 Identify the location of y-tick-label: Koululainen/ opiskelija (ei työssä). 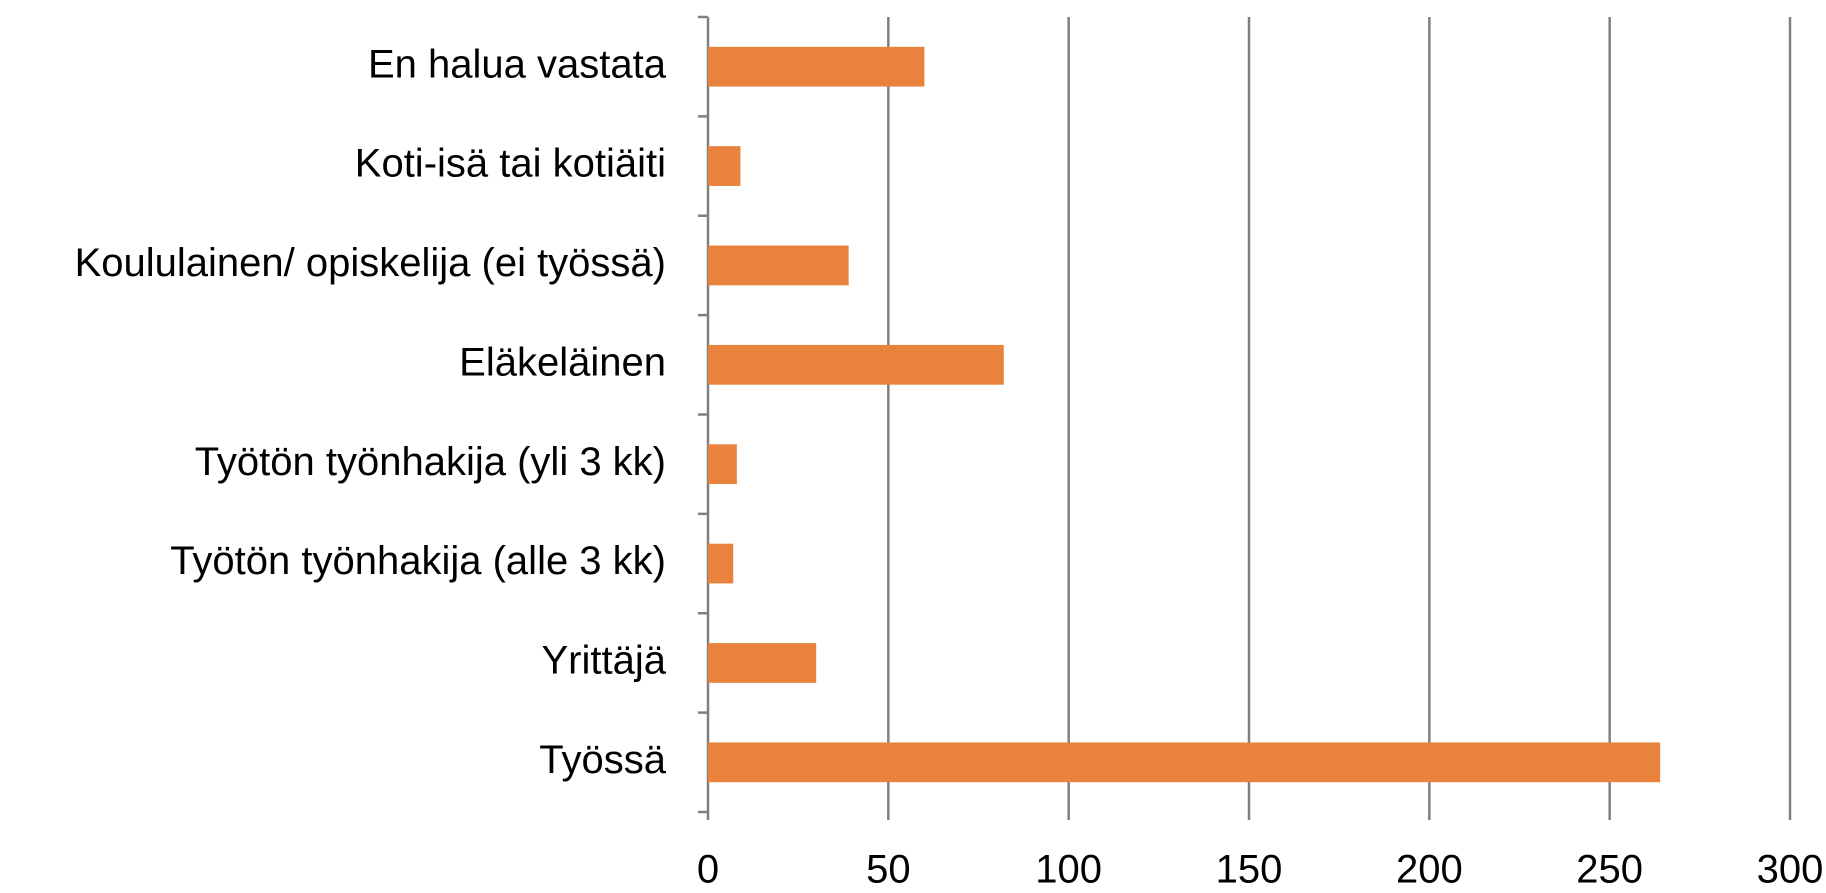
(370, 263).